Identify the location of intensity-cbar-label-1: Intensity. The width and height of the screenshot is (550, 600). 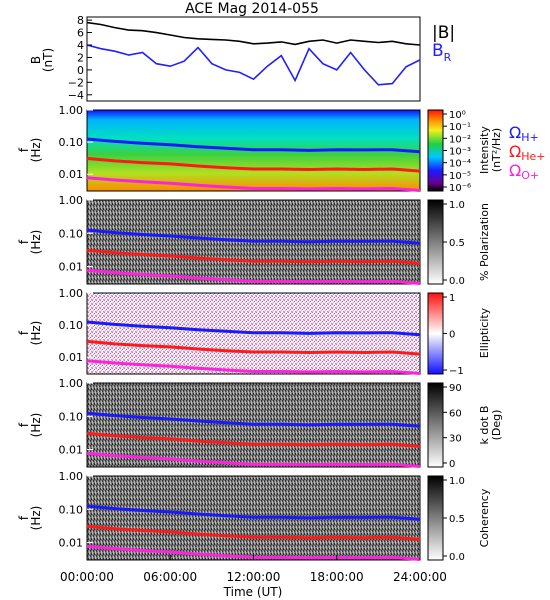
(484, 150).